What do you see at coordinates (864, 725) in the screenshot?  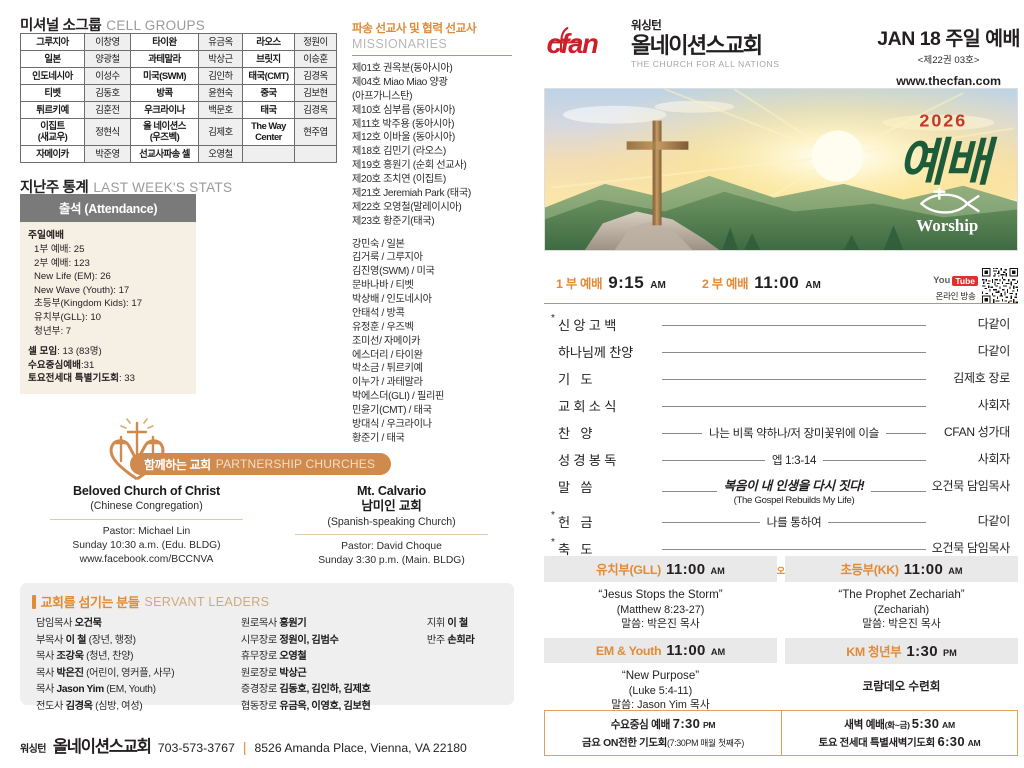 I see `dawn-label: 새벽 예배` at bounding box center [864, 725].